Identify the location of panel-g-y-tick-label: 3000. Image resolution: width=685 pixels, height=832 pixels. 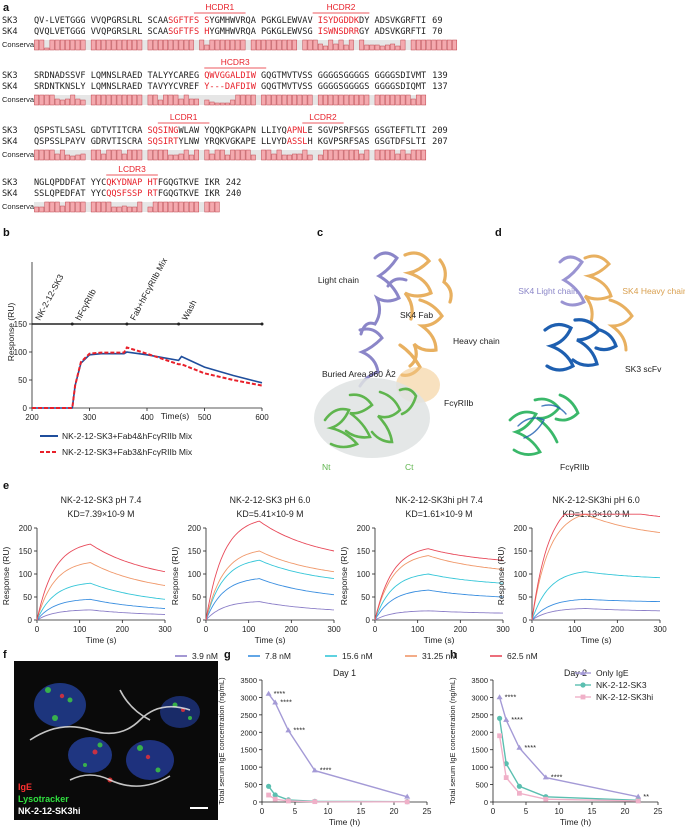
(248, 697).